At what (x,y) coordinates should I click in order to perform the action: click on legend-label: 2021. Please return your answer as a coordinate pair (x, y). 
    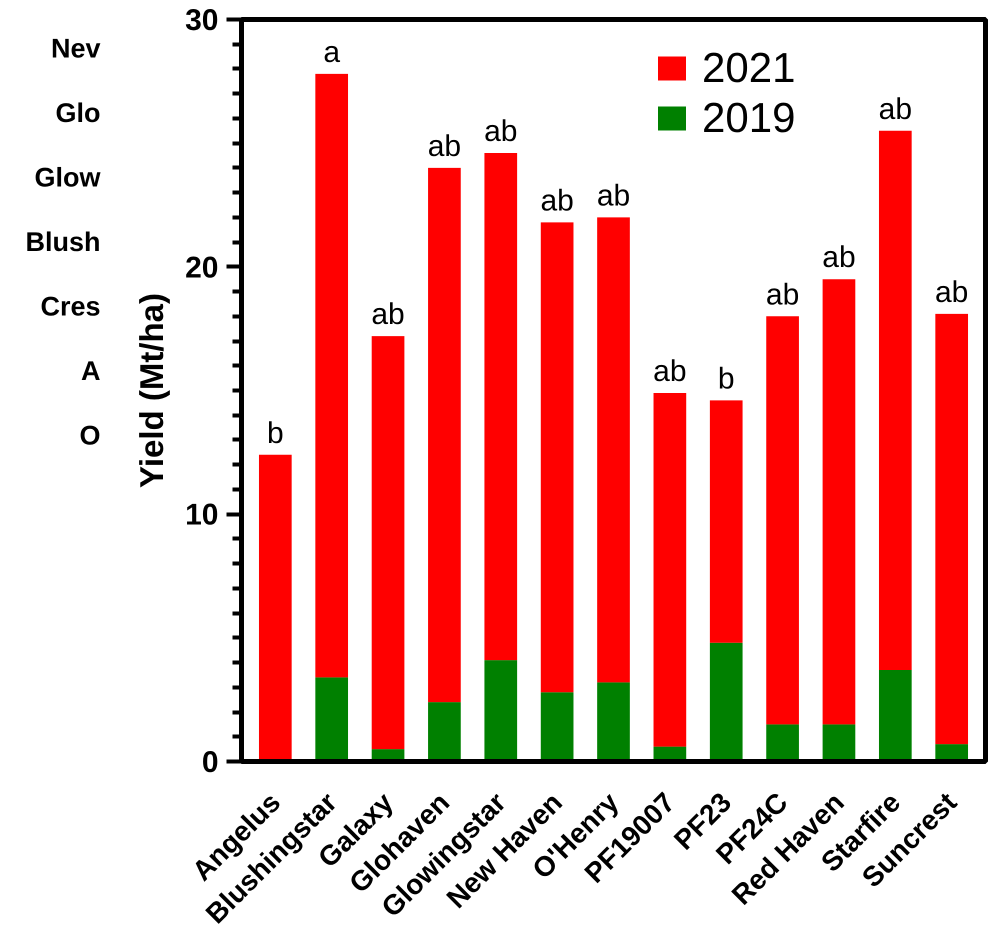
    Looking at the image, I should click on (749, 68).